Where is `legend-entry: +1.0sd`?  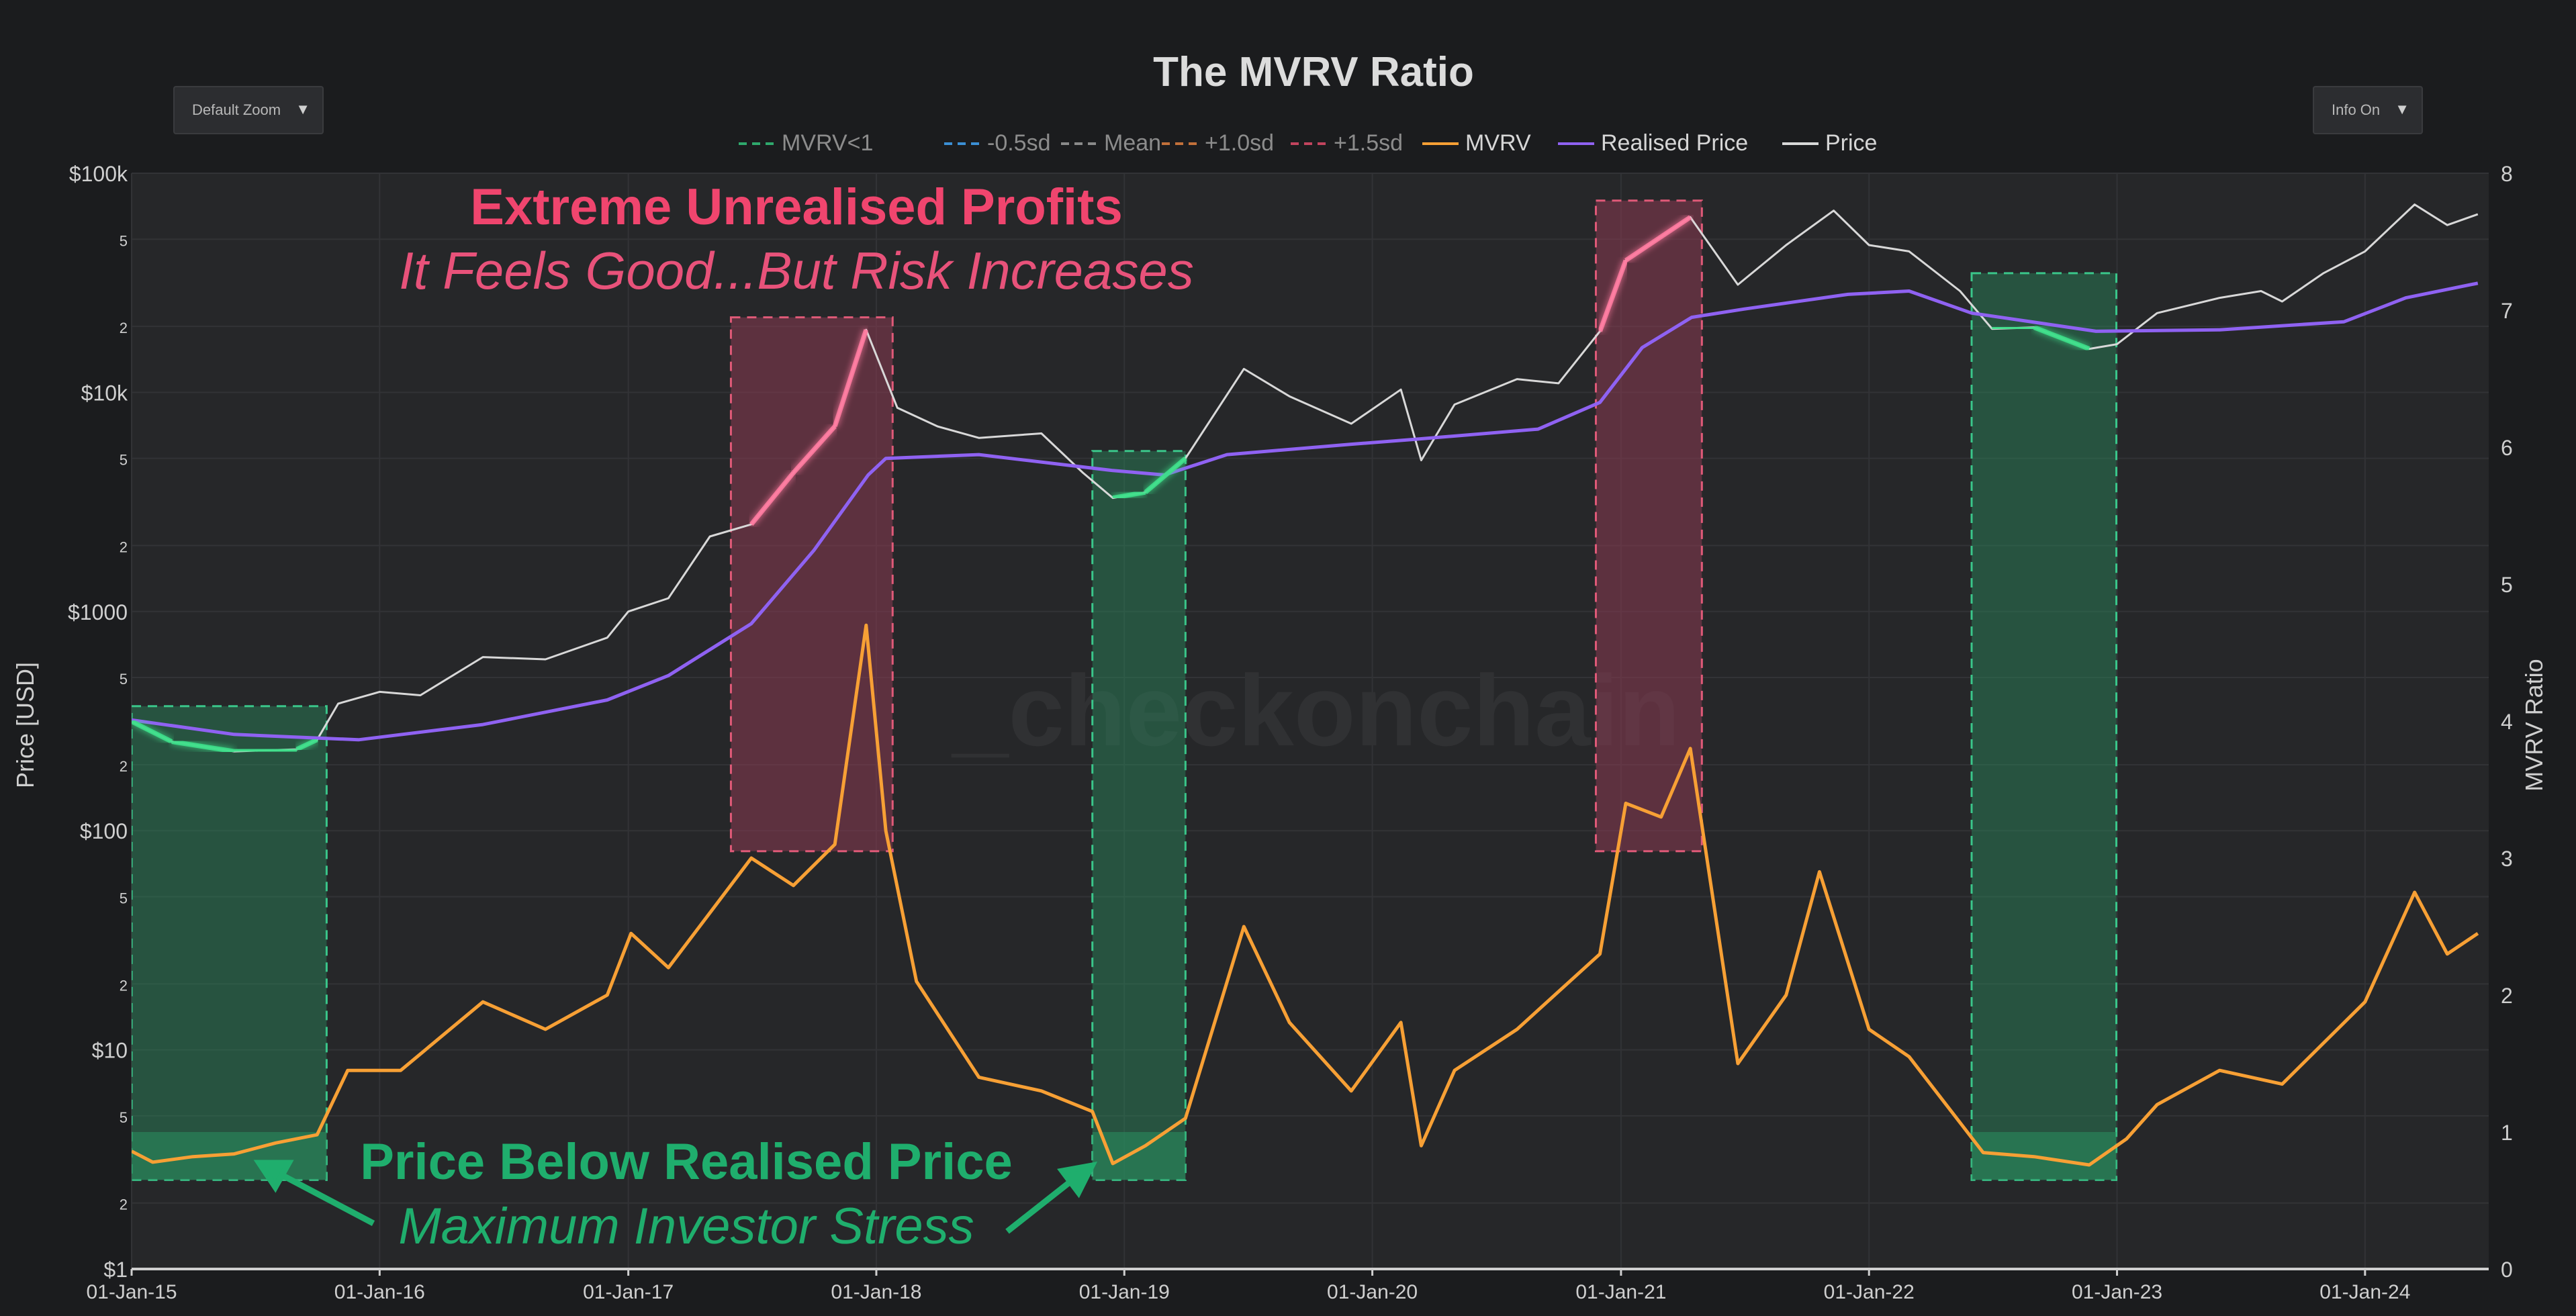 legend-entry: +1.0sd is located at coordinates (1239, 143).